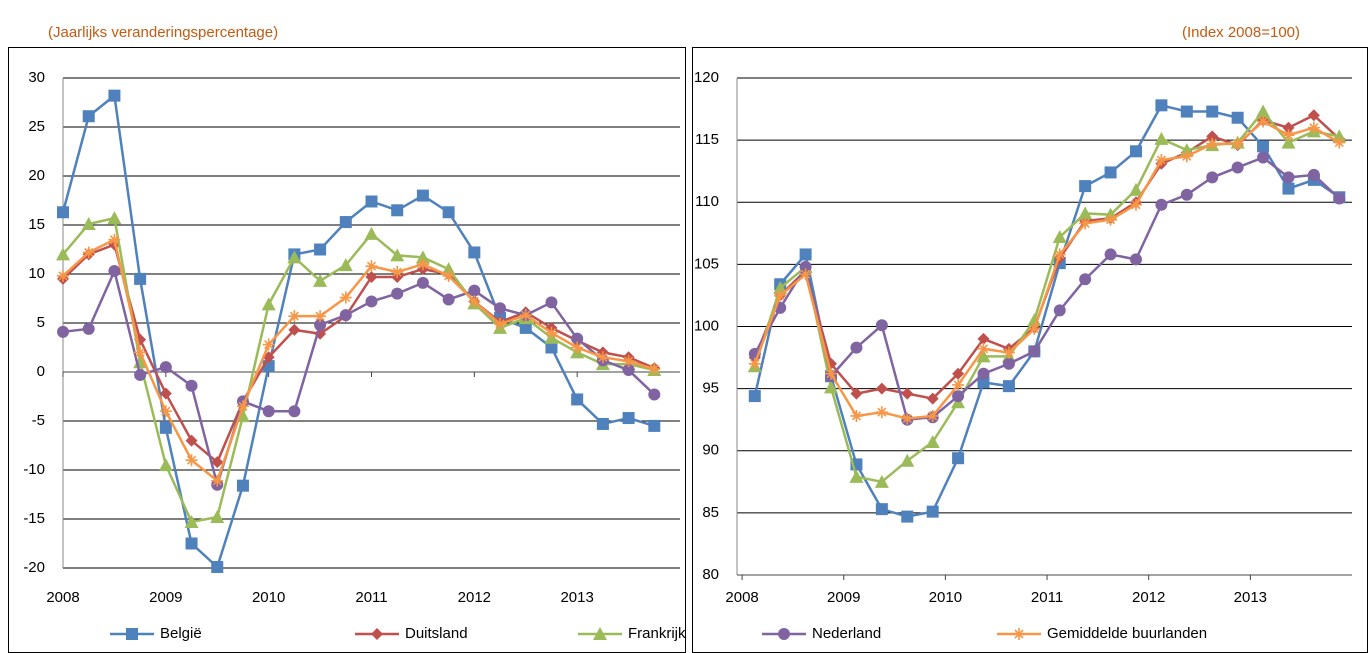 Image resolution: width=1368 pixels, height=653 pixels. I want to click on x-tick-label: 2010, so click(945, 597).